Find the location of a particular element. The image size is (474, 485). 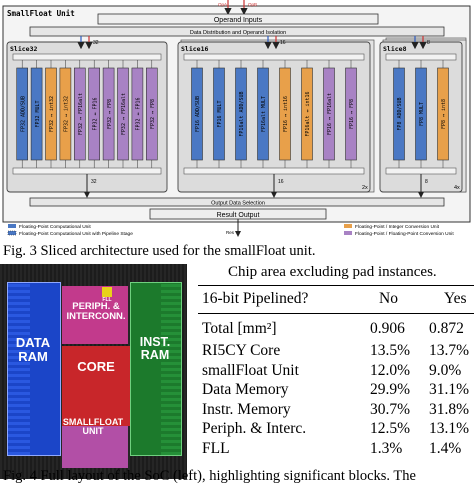

instr-ram-label: INST. RAM is located at coordinates (155, 349).